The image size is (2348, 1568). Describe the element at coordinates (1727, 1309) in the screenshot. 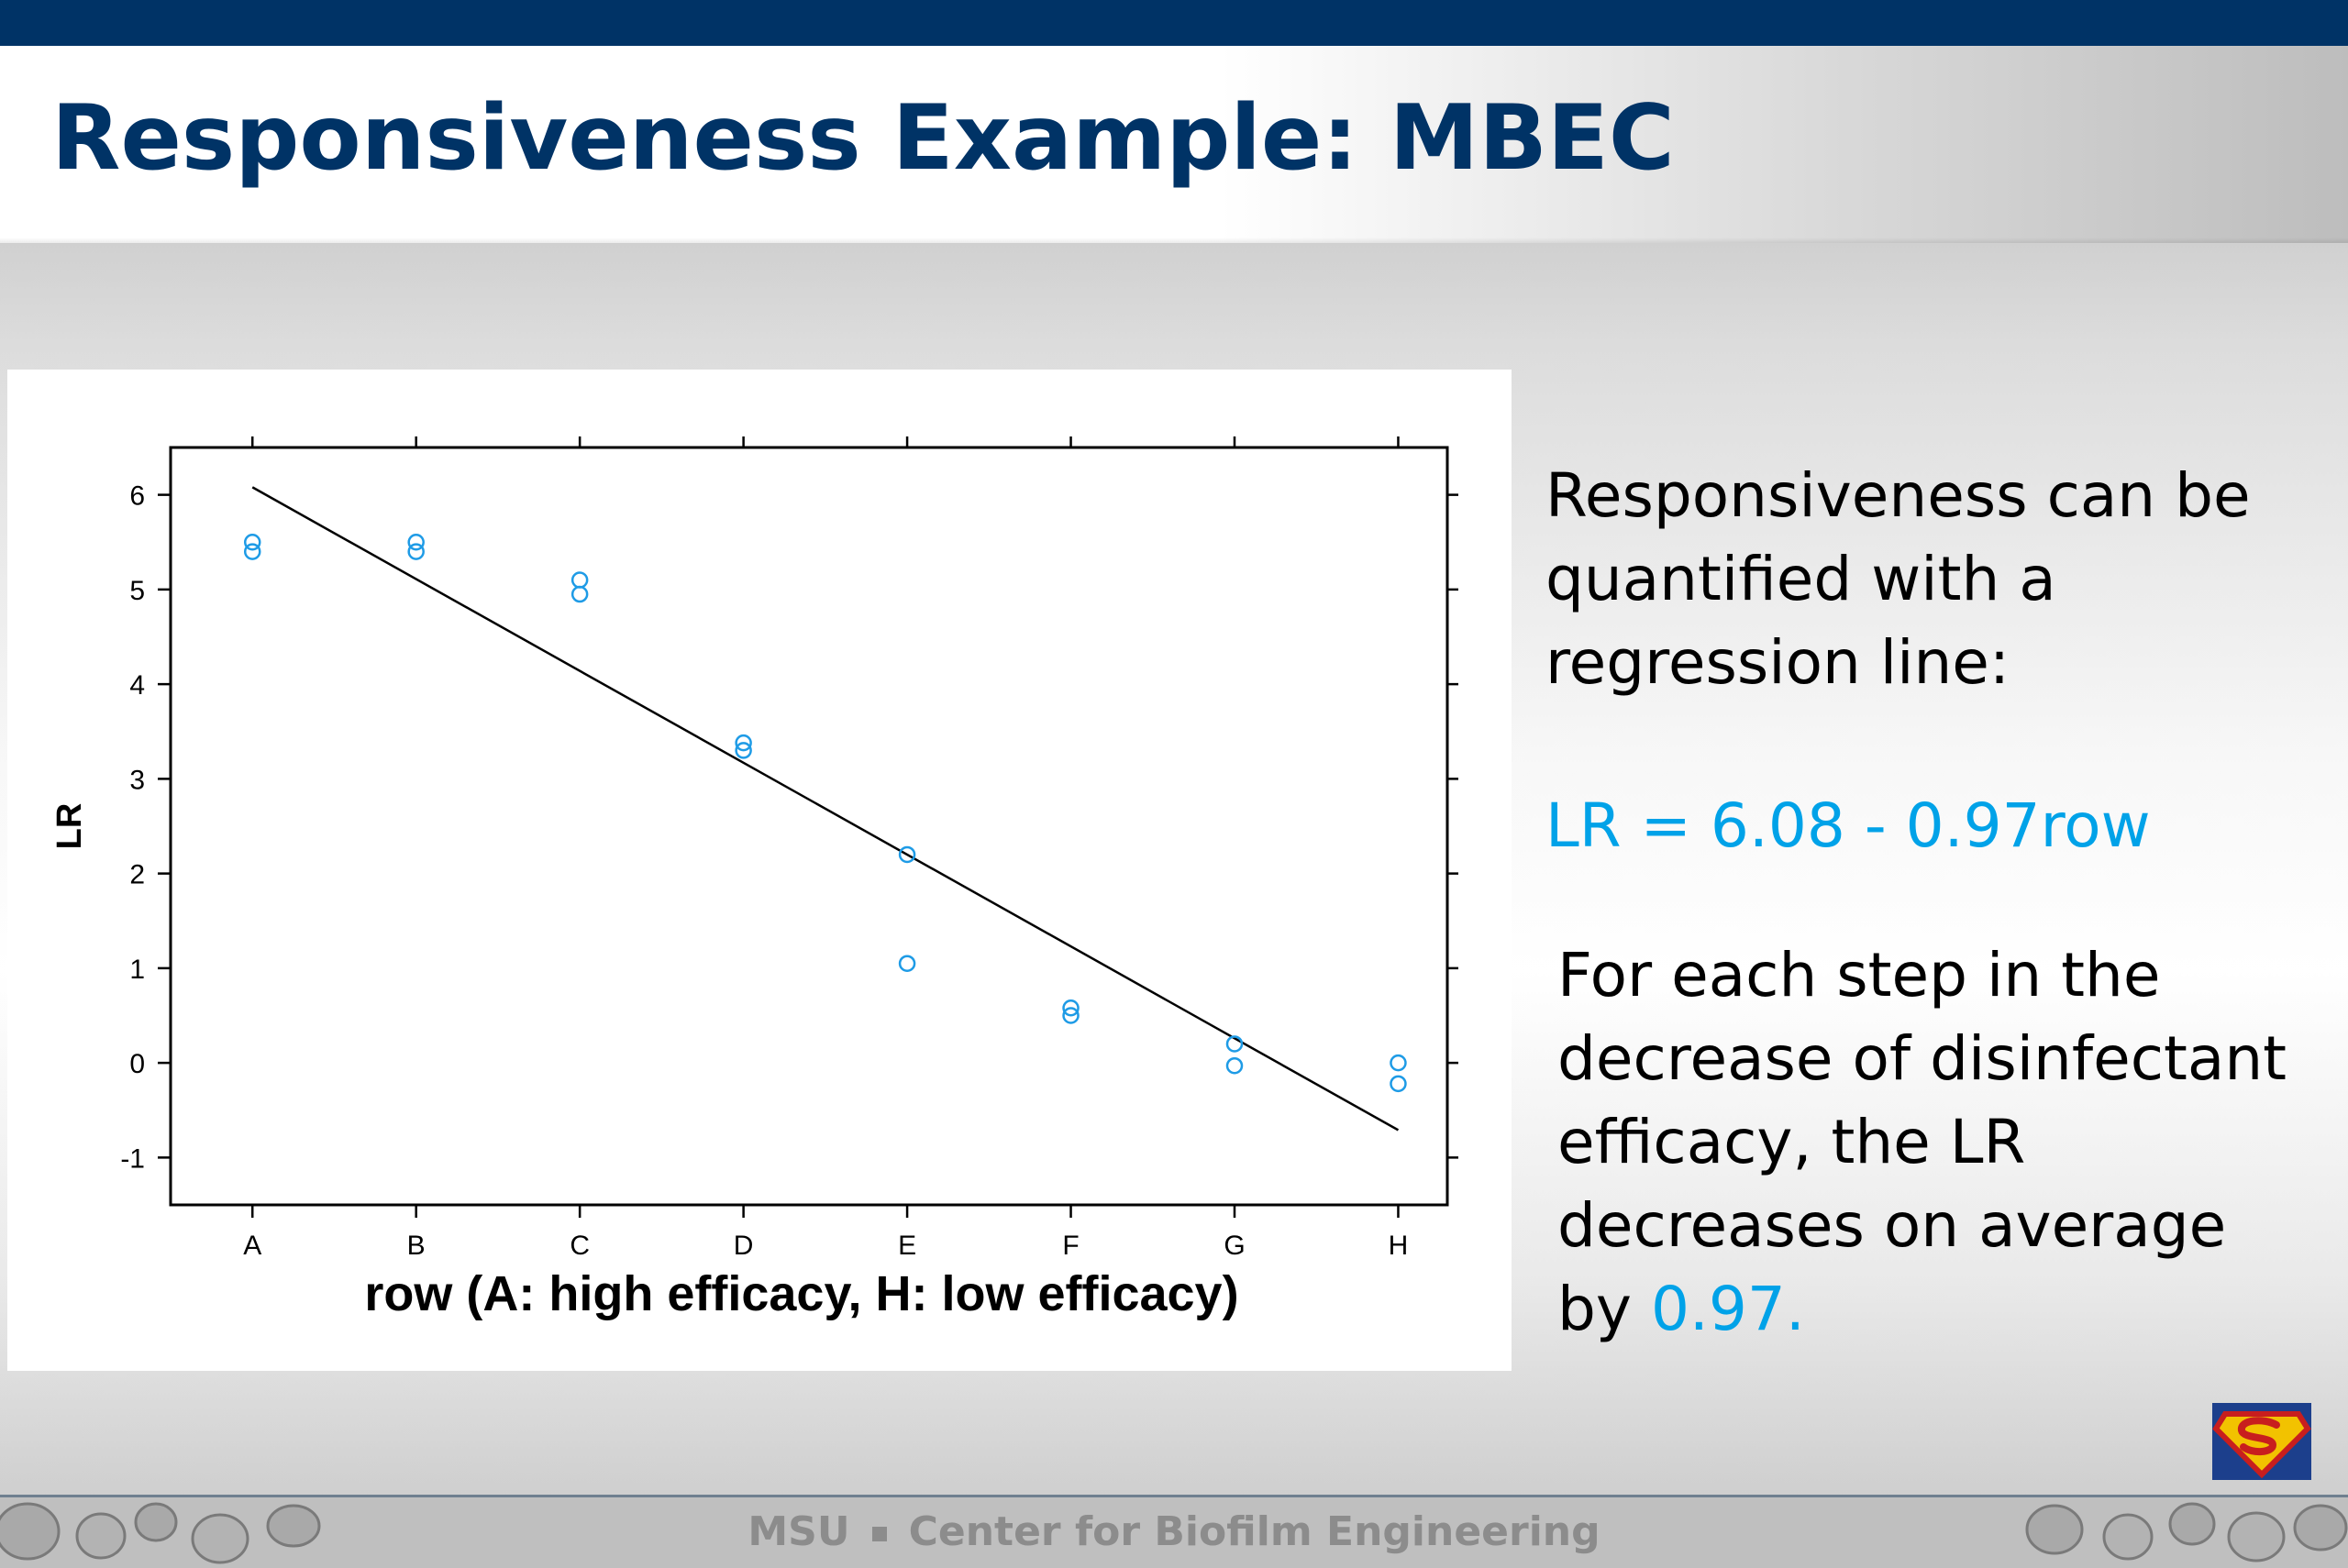

I see `slope-value: 0.97.` at that location.